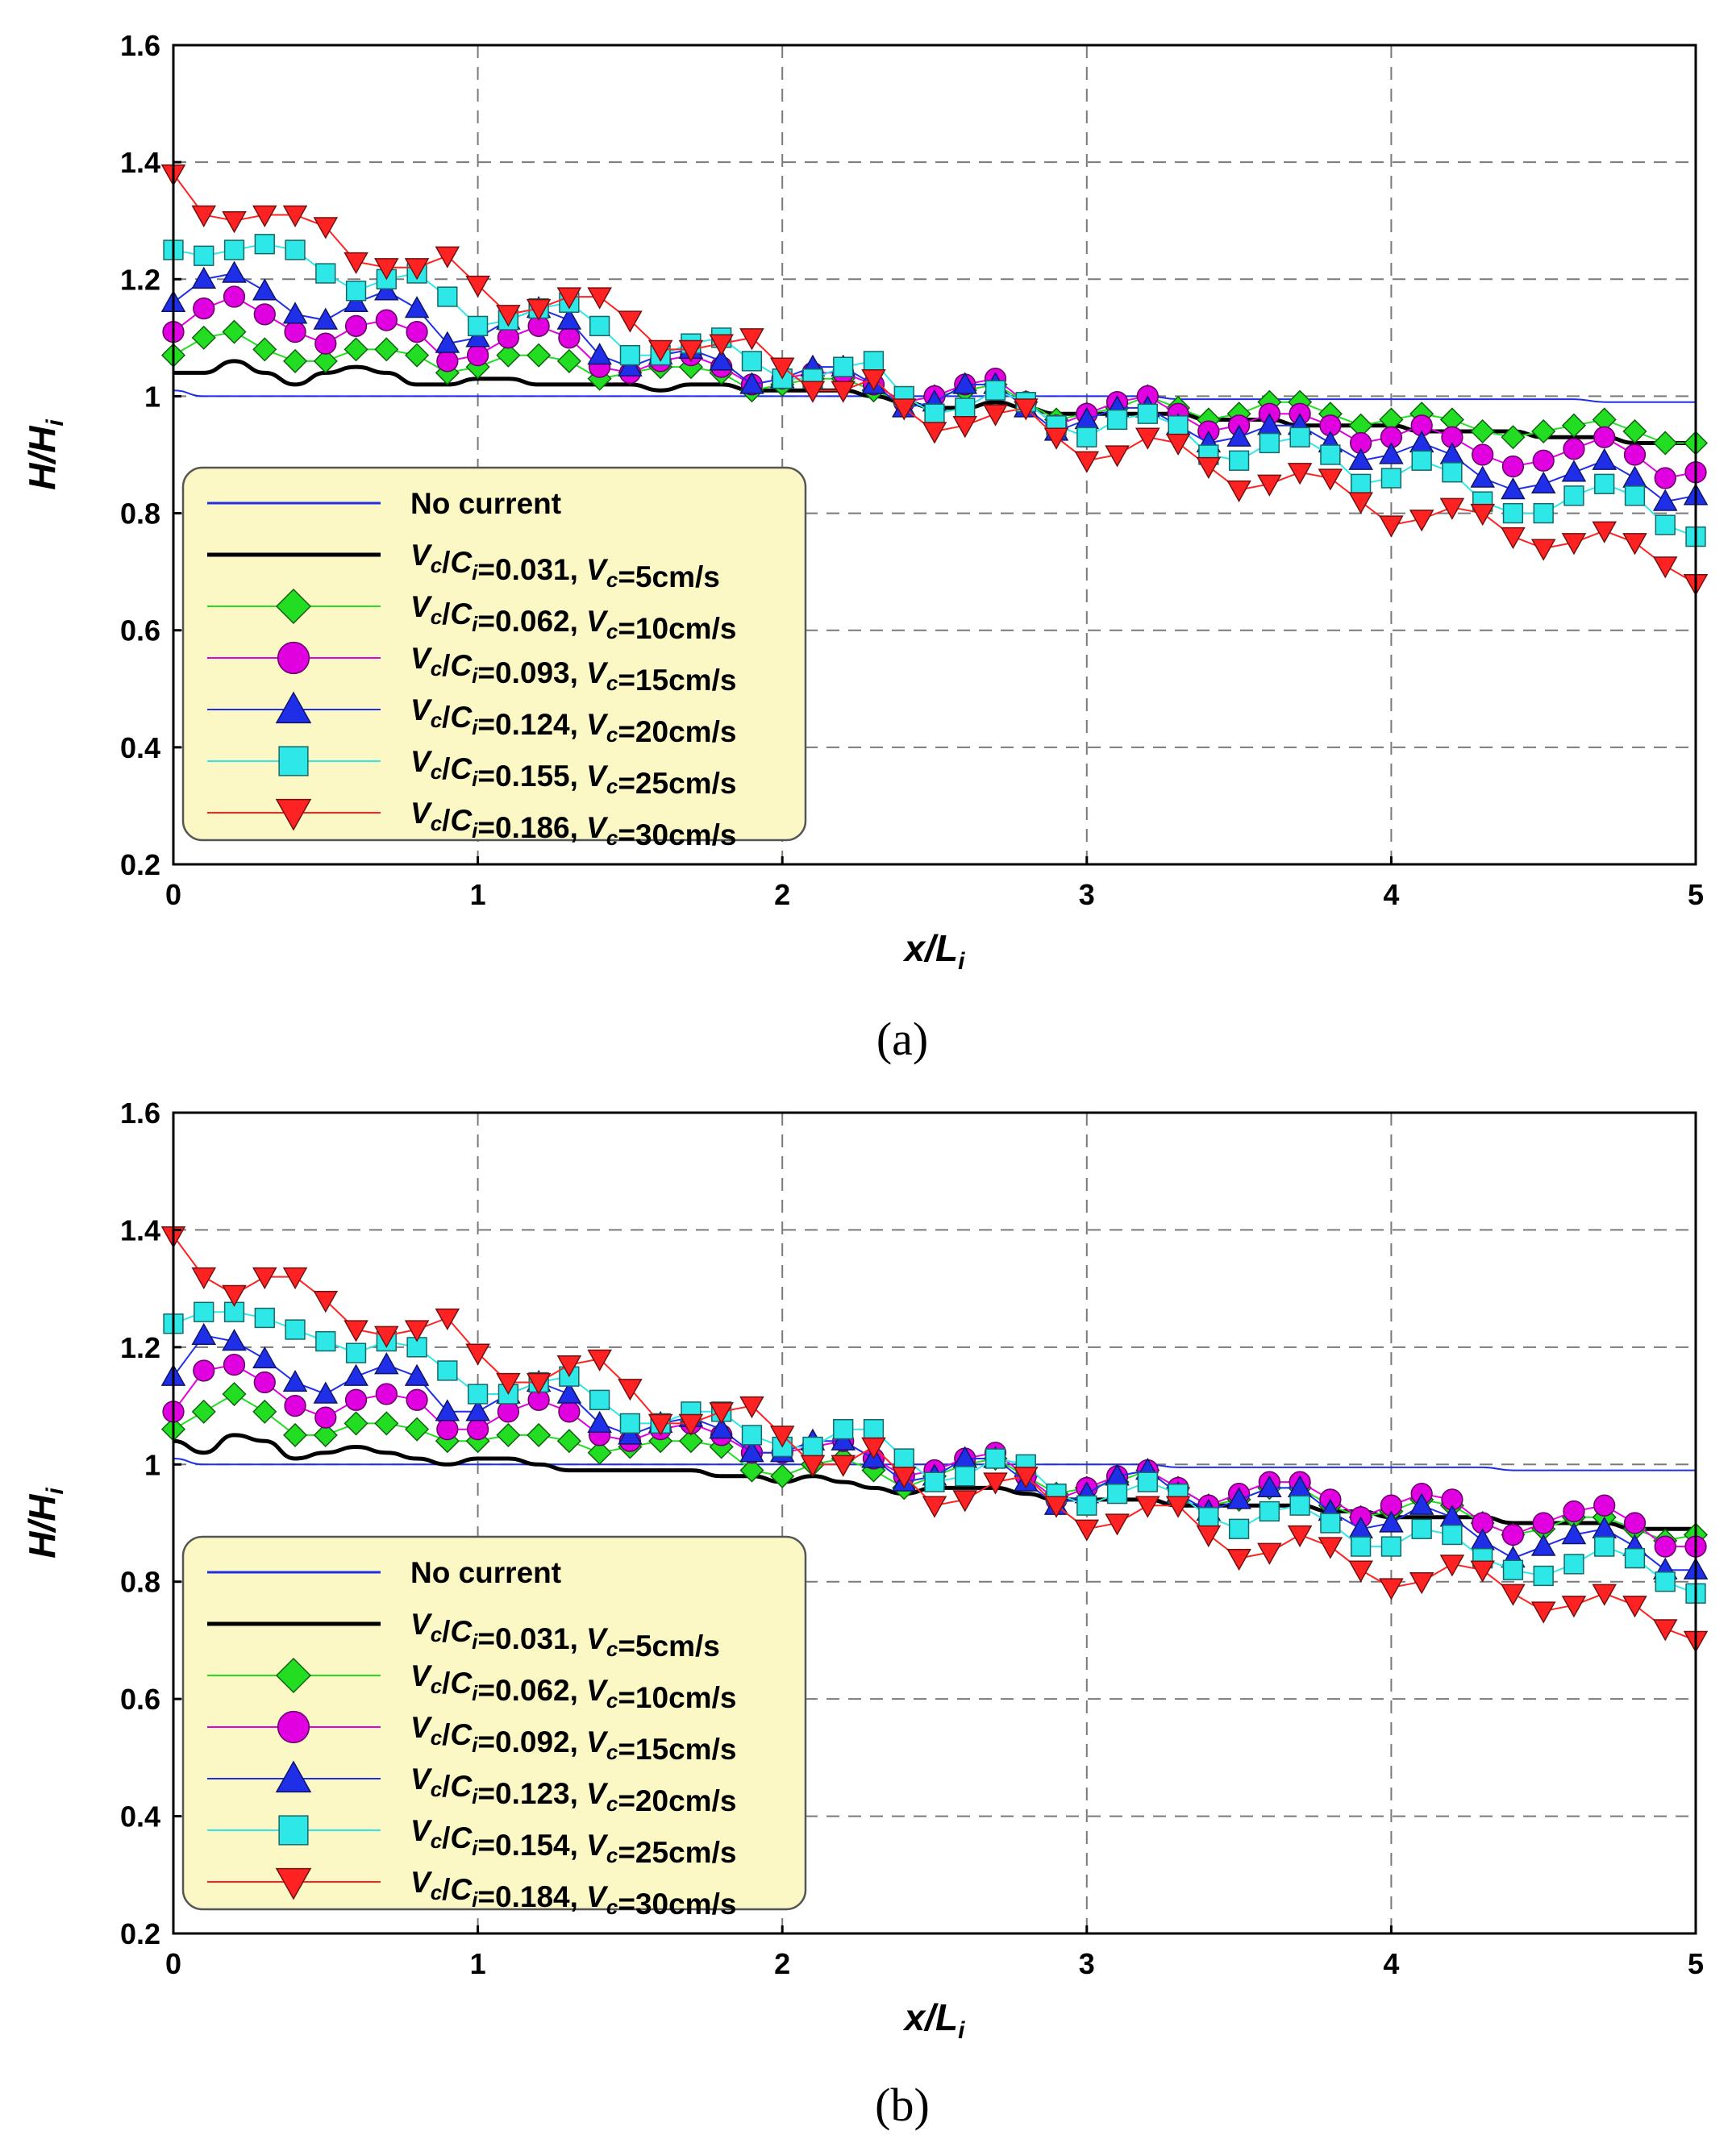  I want to click on x-tick-label: 2, so click(782, 894).